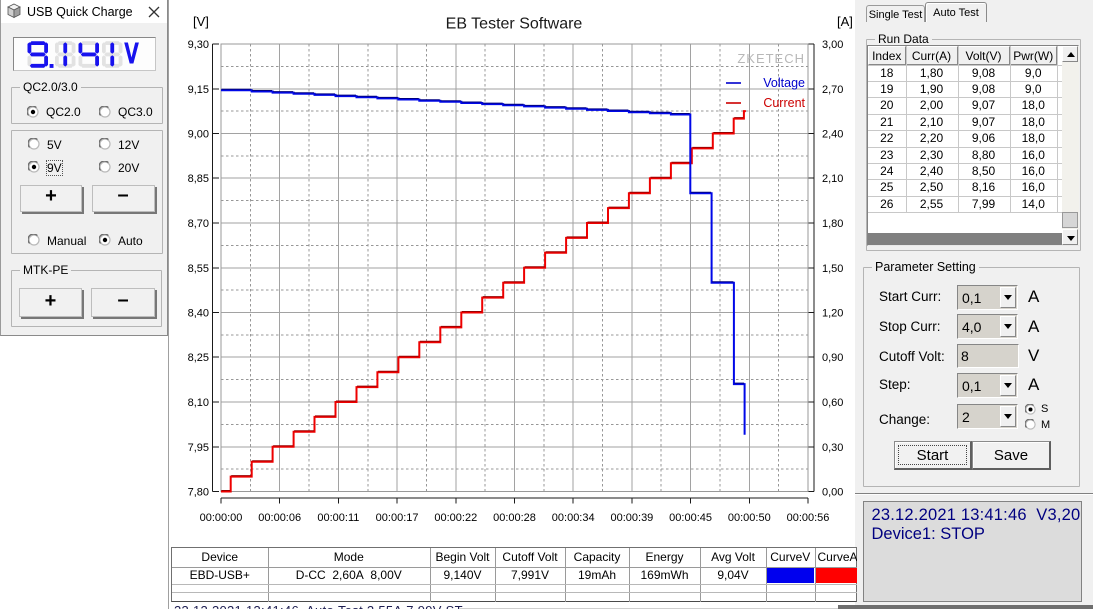 The width and height of the screenshot is (1093, 609). I want to click on svg-text: 8,70, so click(198, 224).